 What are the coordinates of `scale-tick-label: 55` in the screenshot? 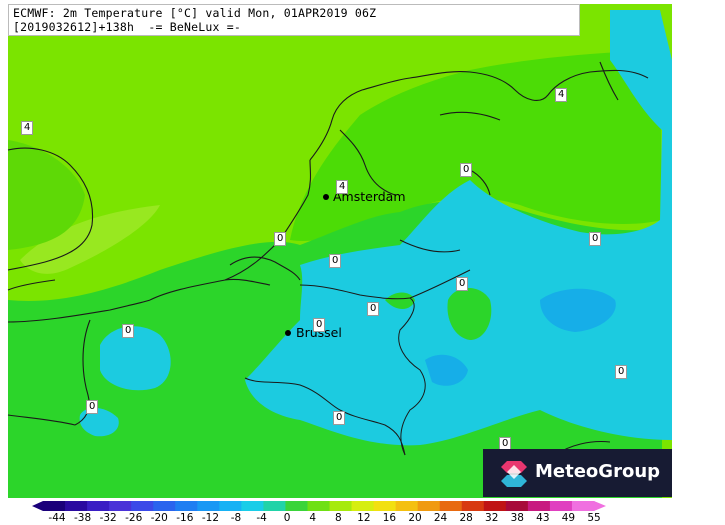 It's located at (594, 518).